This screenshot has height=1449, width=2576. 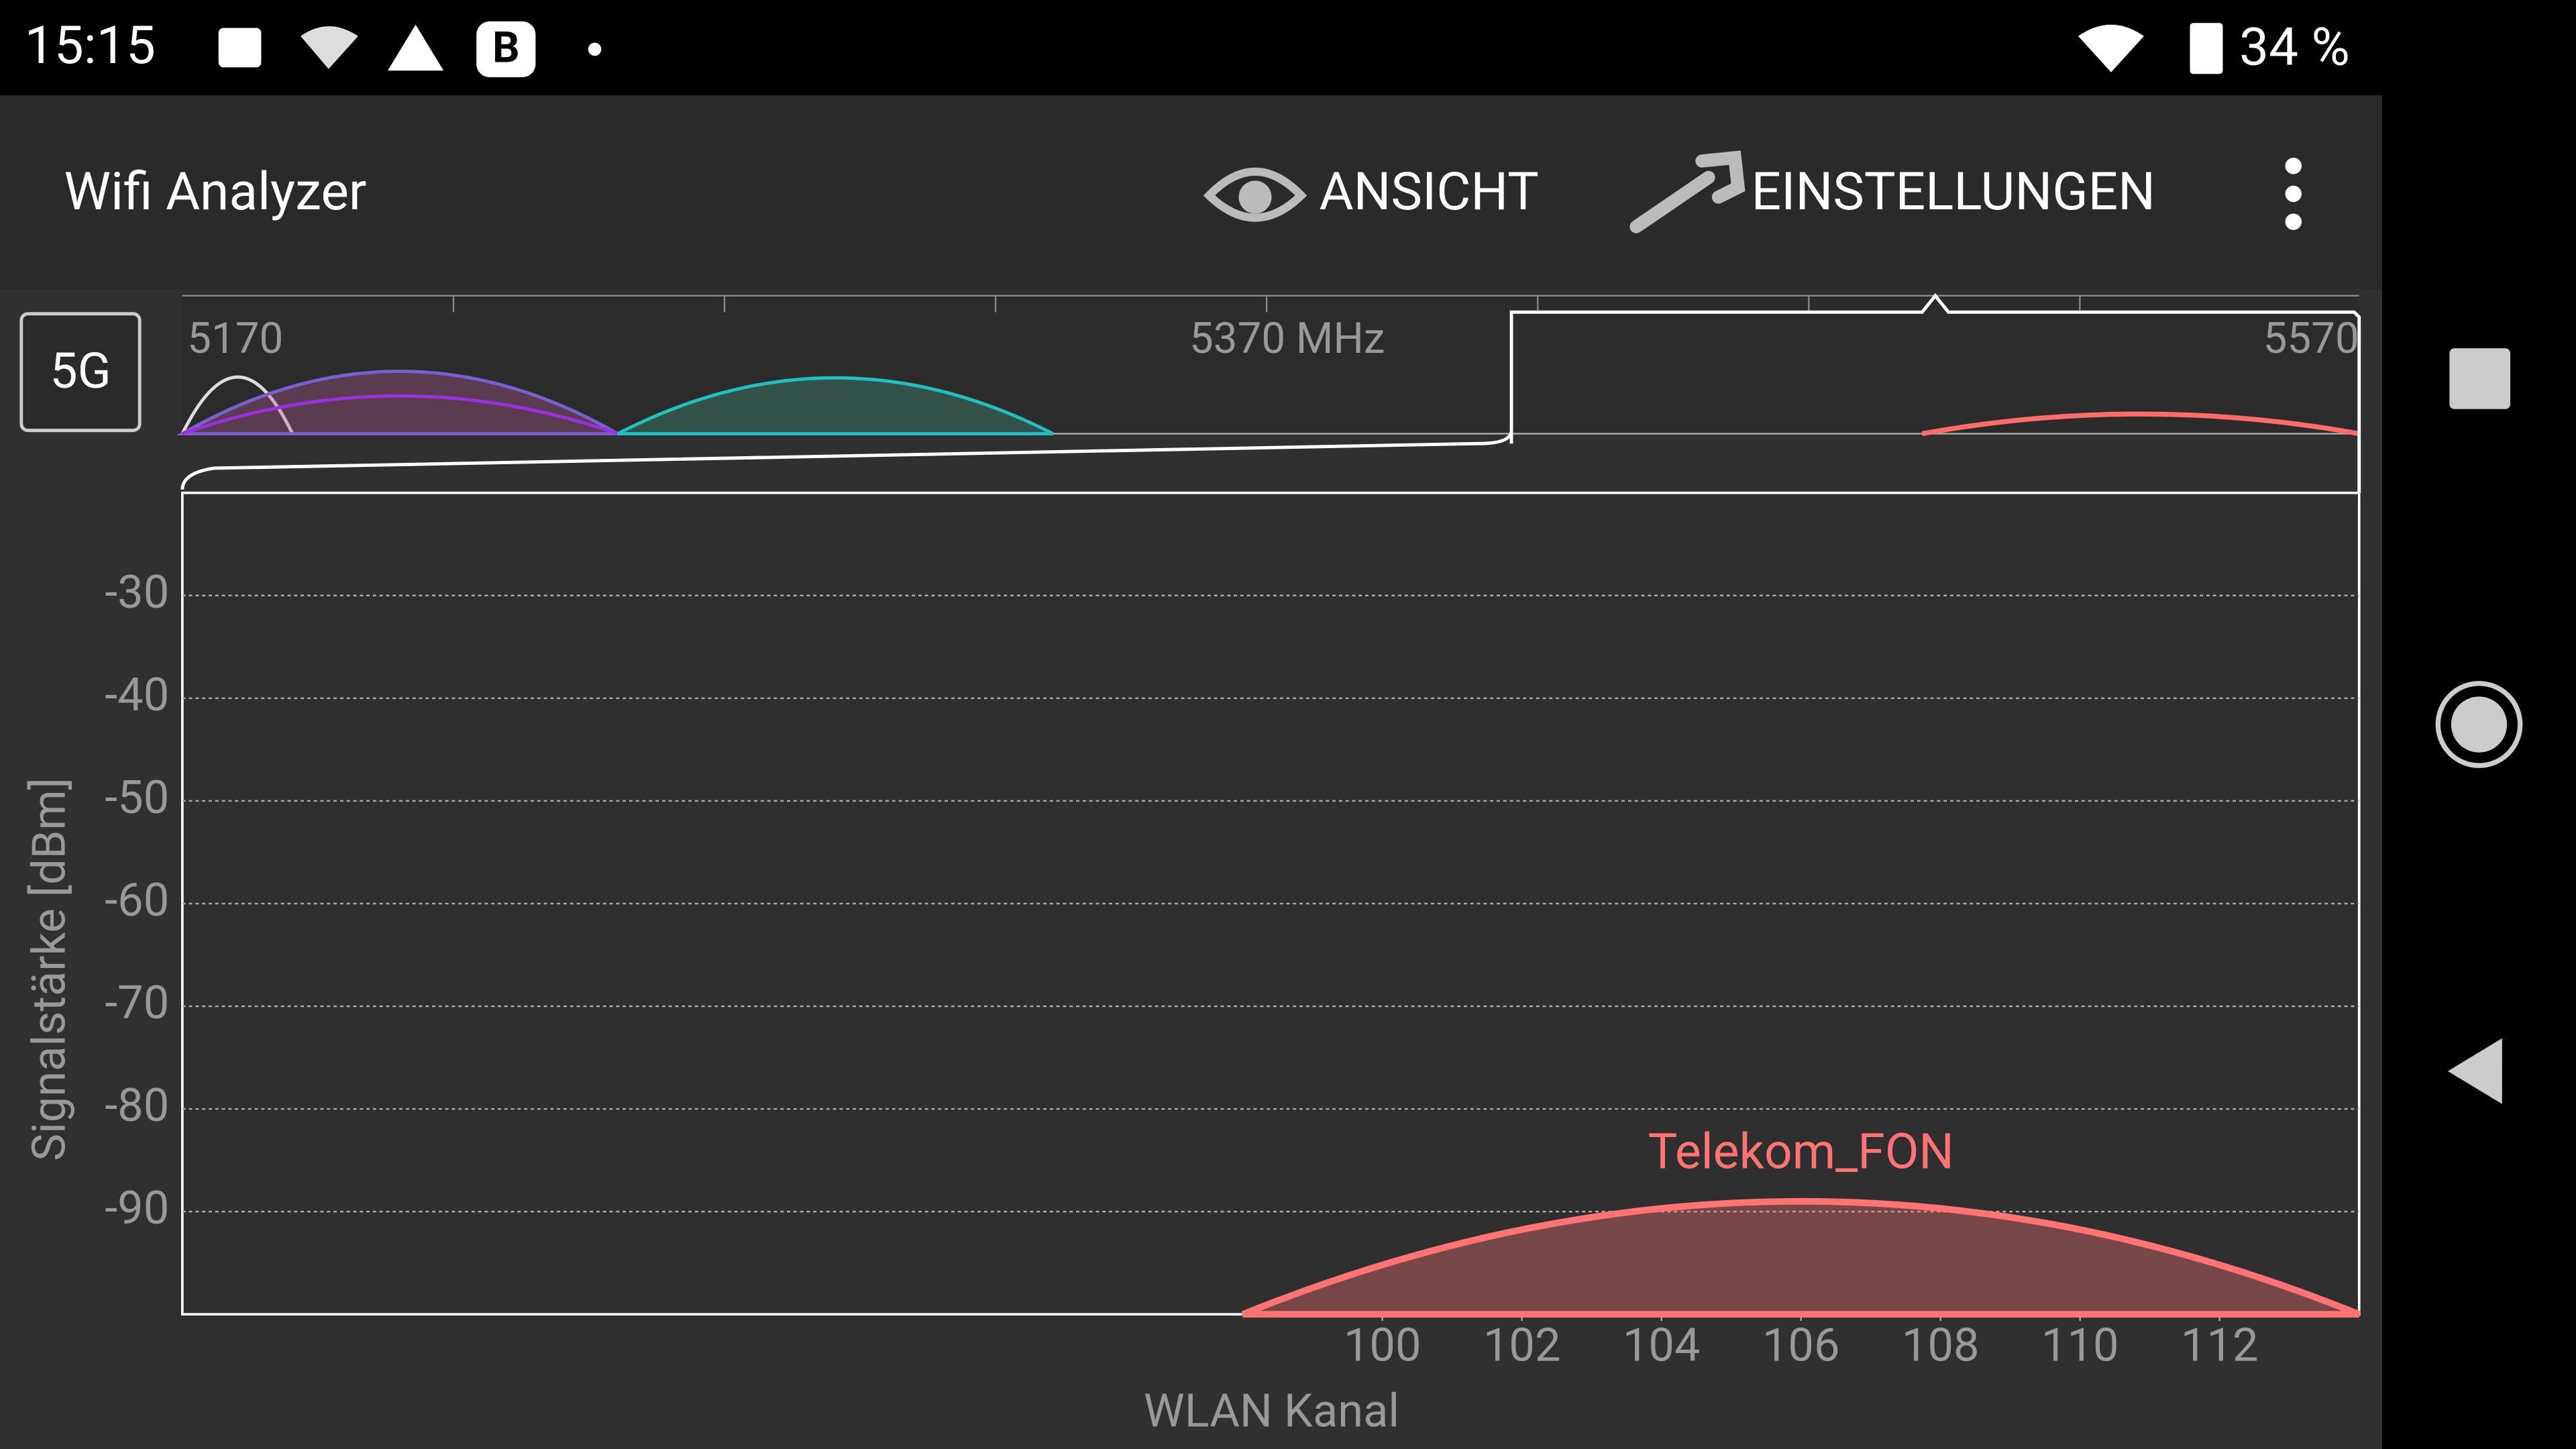 I want to click on x-axis-label: WLAN Kanal, so click(x=1271, y=1411).